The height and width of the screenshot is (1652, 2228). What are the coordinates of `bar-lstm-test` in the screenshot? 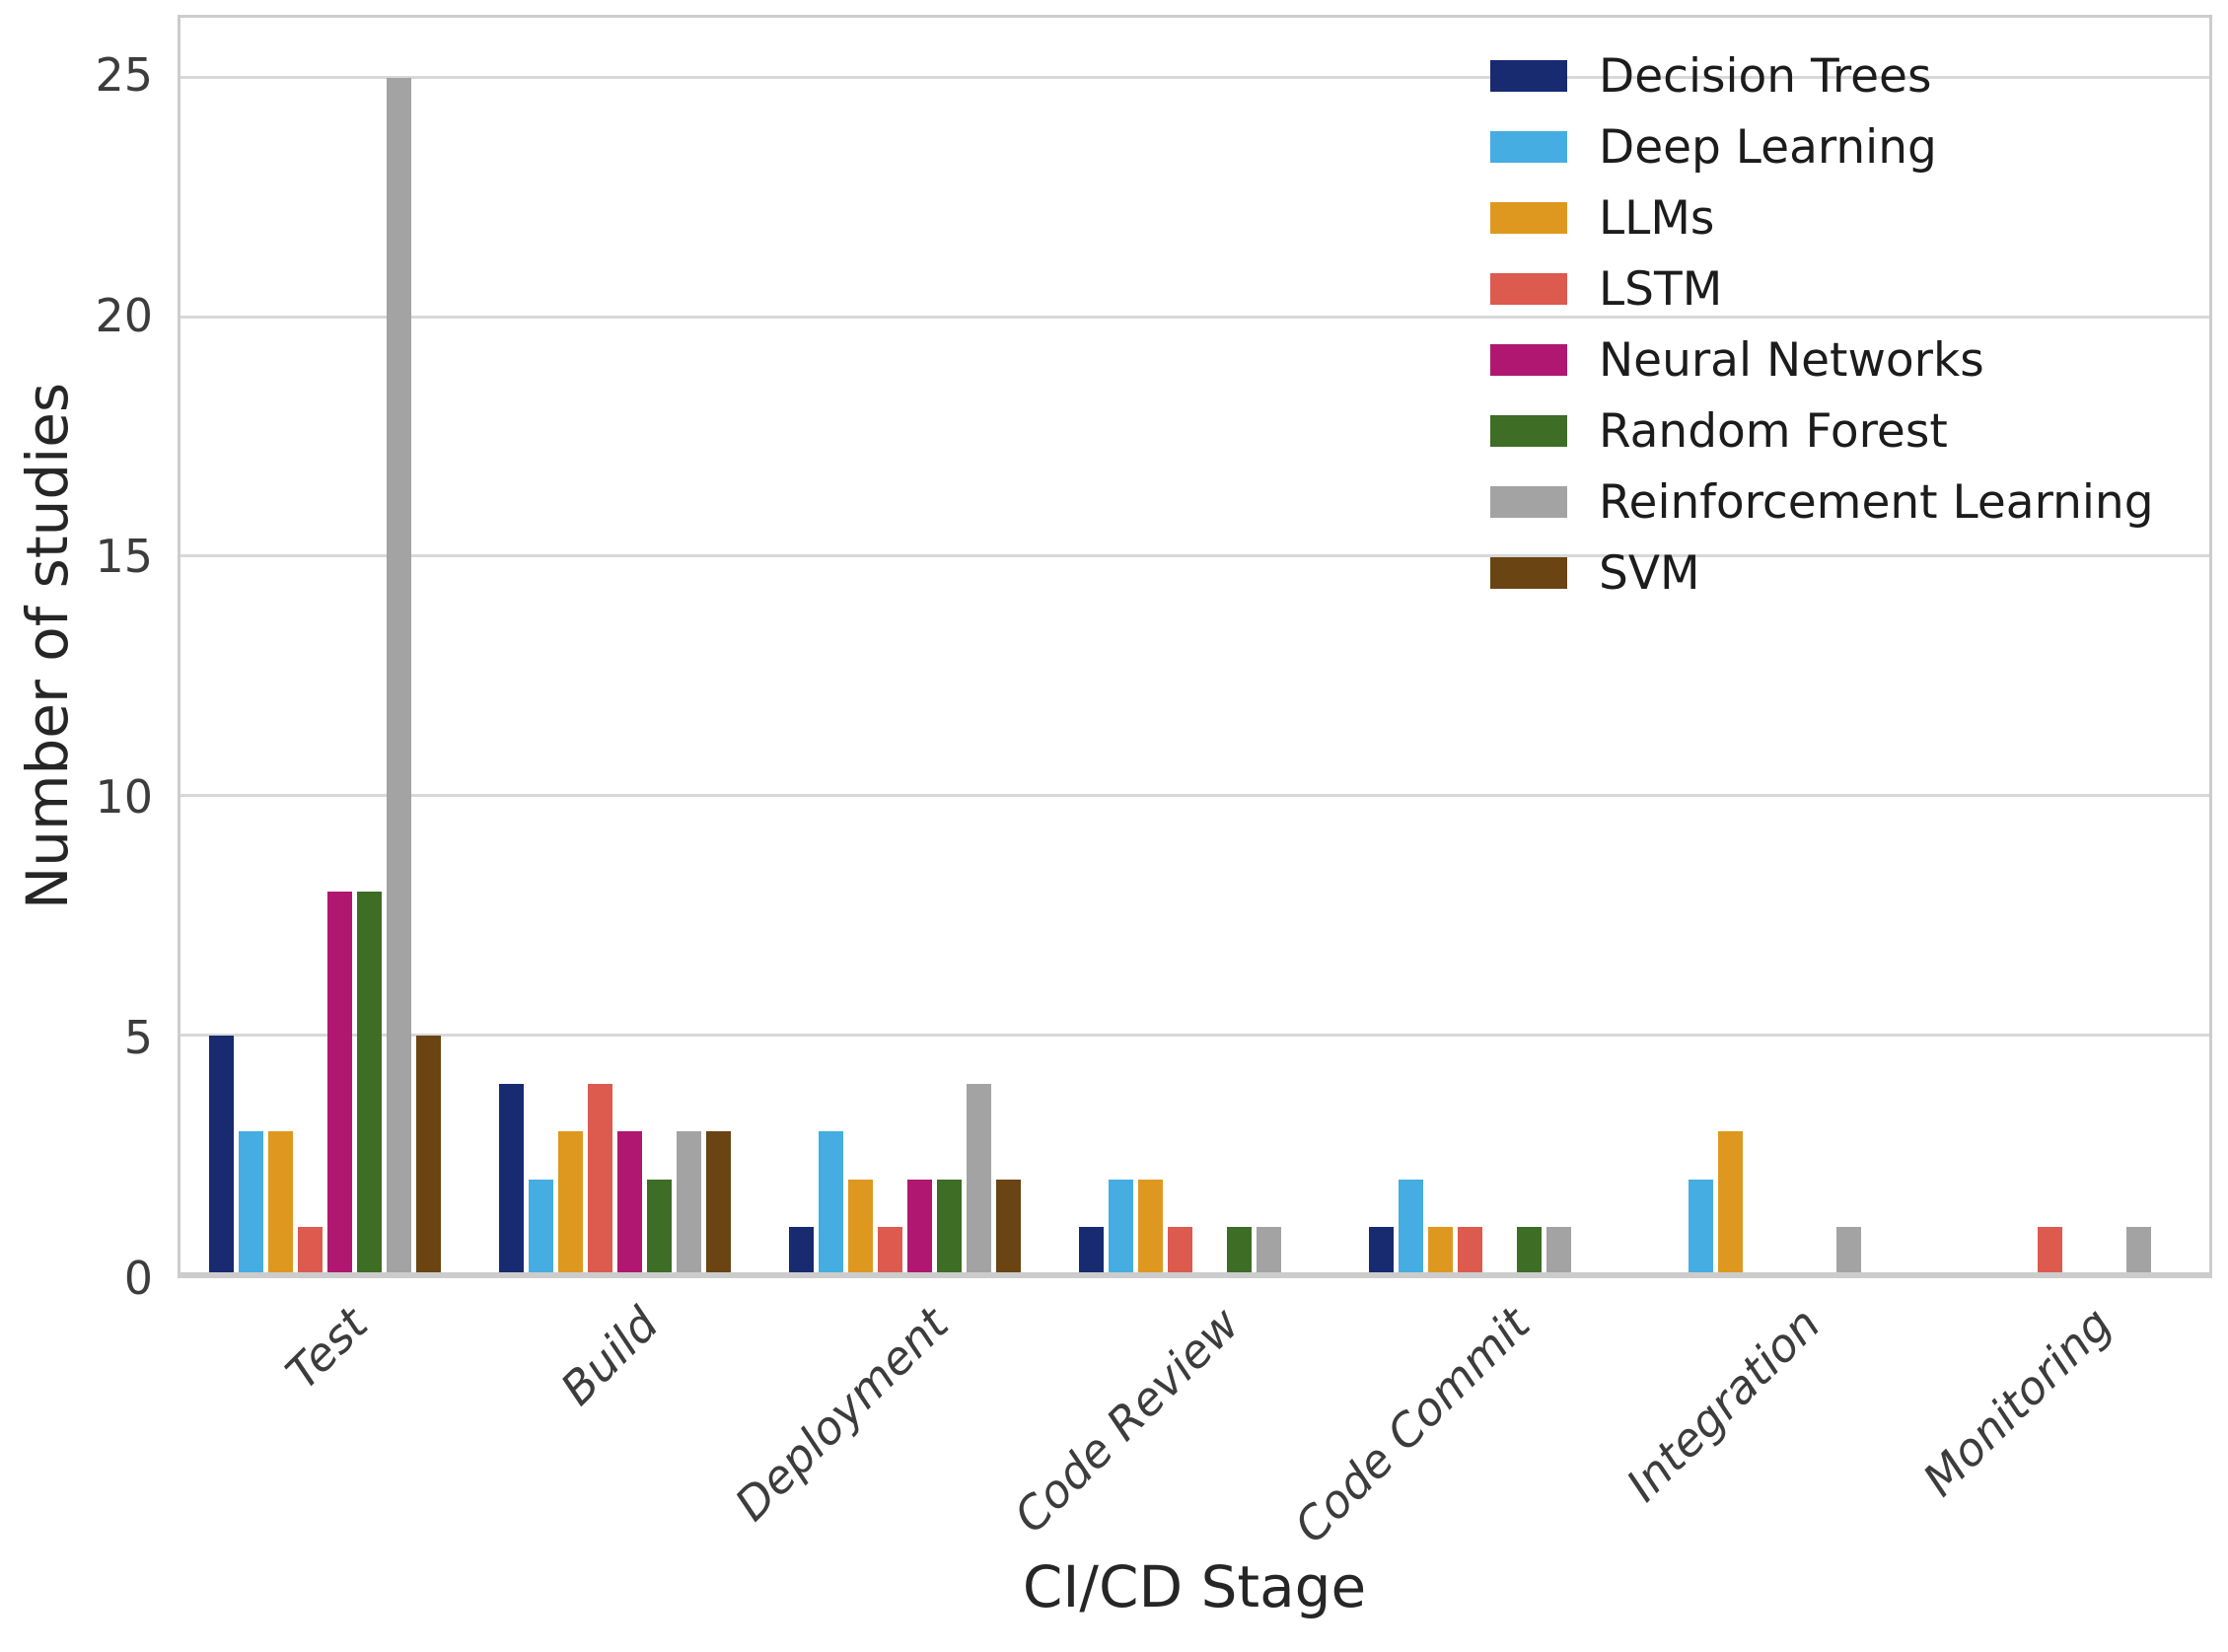 It's located at (310, 1251).